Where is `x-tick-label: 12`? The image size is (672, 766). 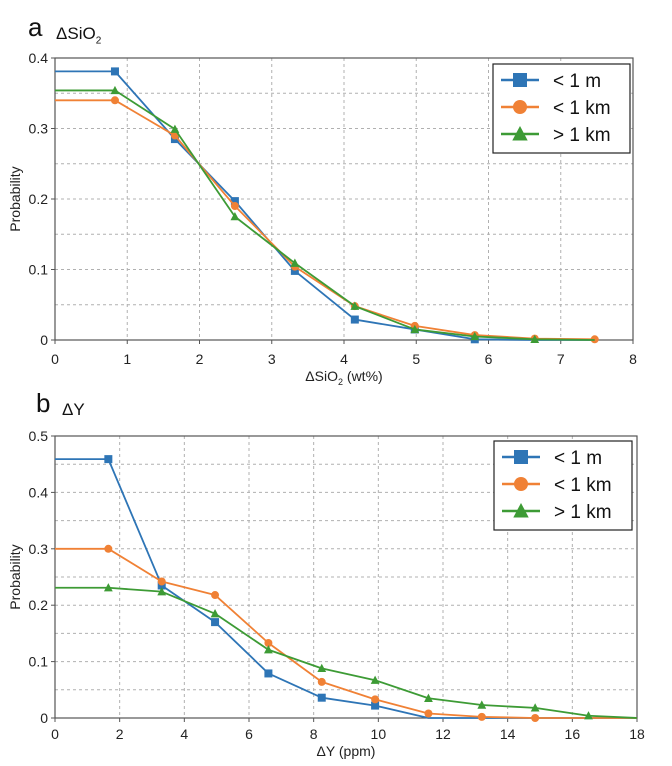 x-tick-label: 12 is located at coordinates (443, 734).